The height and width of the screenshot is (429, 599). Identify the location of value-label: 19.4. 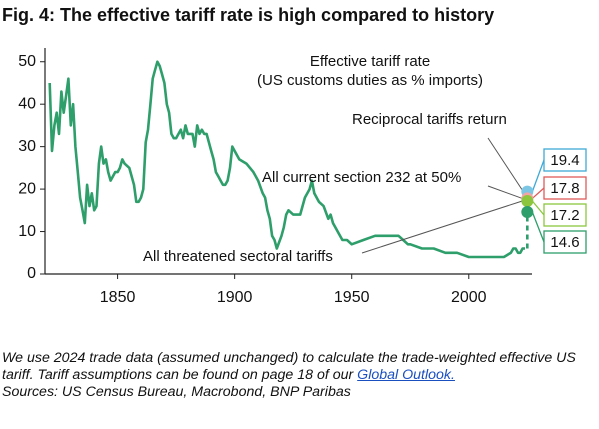
(564, 160).